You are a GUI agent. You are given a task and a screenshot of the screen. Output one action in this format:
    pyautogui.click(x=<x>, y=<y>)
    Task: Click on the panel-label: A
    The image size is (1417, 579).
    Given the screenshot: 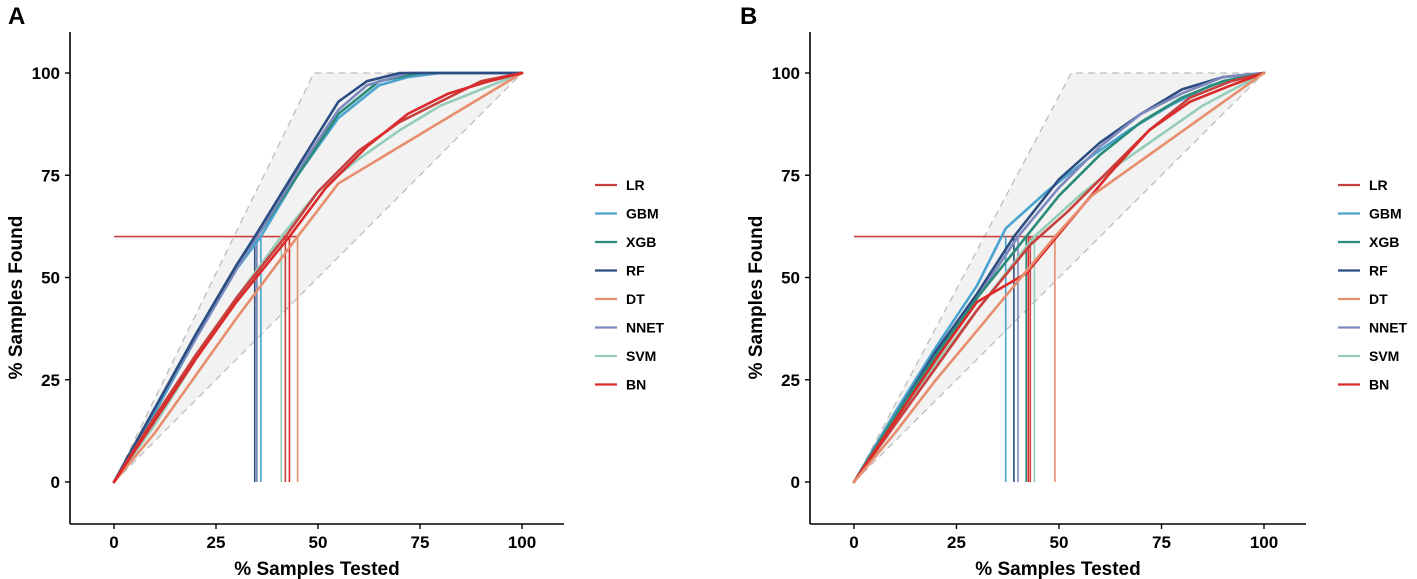 What is the action you would take?
    pyautogui.click(x=16, y=16)
    